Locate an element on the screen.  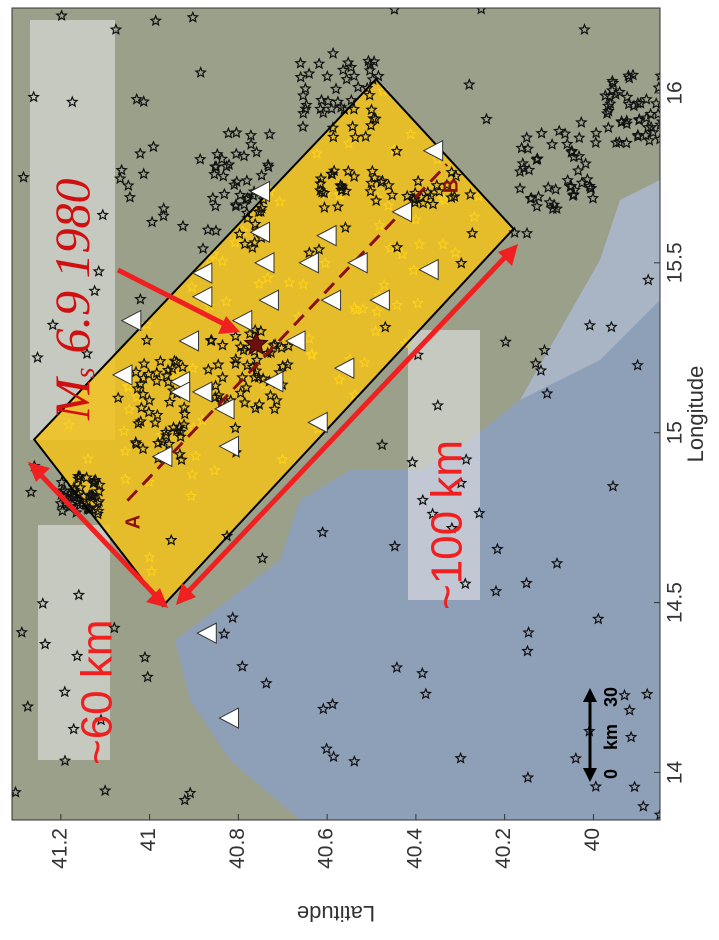
y-axis-label: Latitude is located at coordinates (336, 913).